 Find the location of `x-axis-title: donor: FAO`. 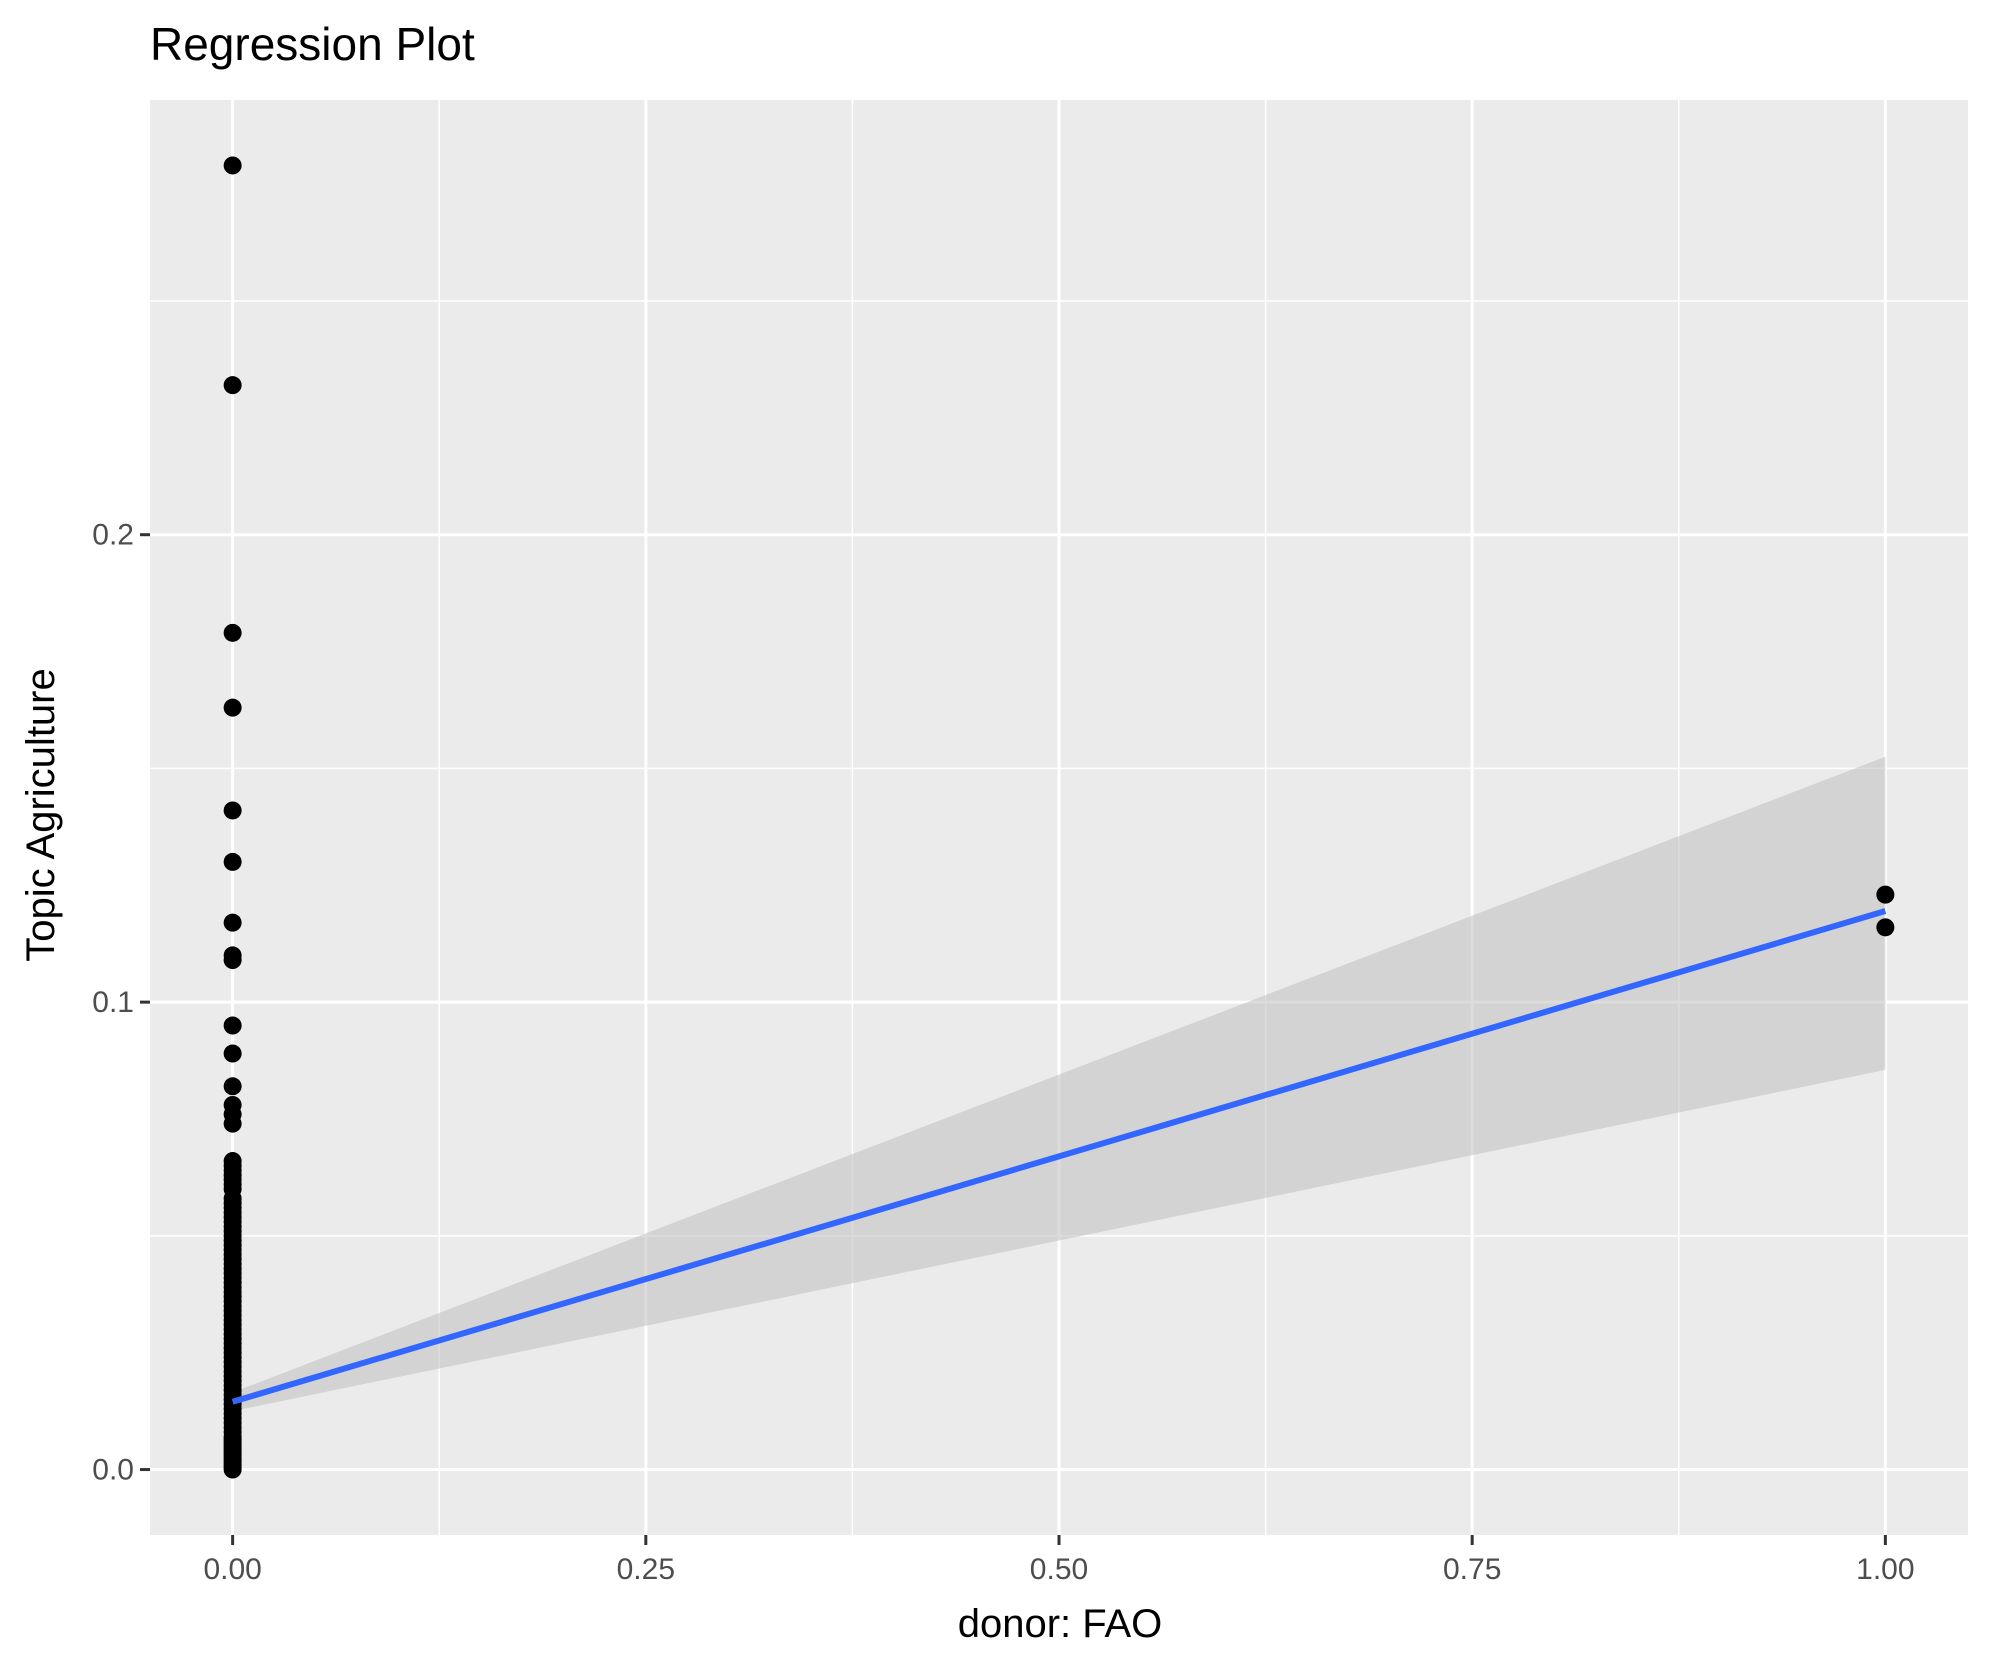

x-axis-title: donor: FAO is located at coordinates (1060, 1624).